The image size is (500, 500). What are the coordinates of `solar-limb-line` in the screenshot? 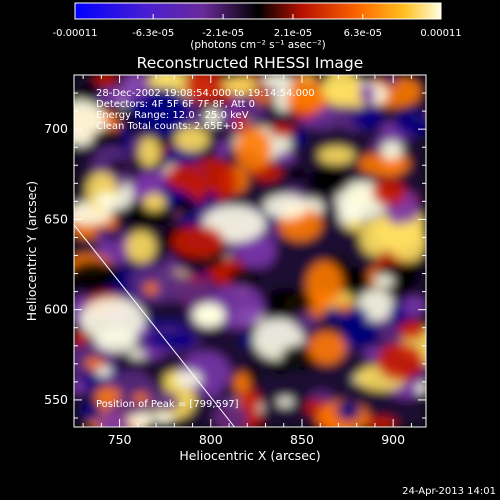 It's located at (154, 325).